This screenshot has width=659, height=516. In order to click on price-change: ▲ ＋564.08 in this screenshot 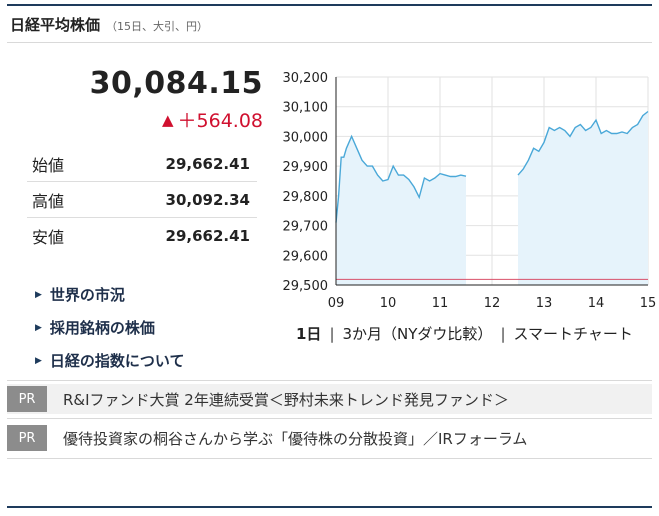, I will do `click(212, 119)`.